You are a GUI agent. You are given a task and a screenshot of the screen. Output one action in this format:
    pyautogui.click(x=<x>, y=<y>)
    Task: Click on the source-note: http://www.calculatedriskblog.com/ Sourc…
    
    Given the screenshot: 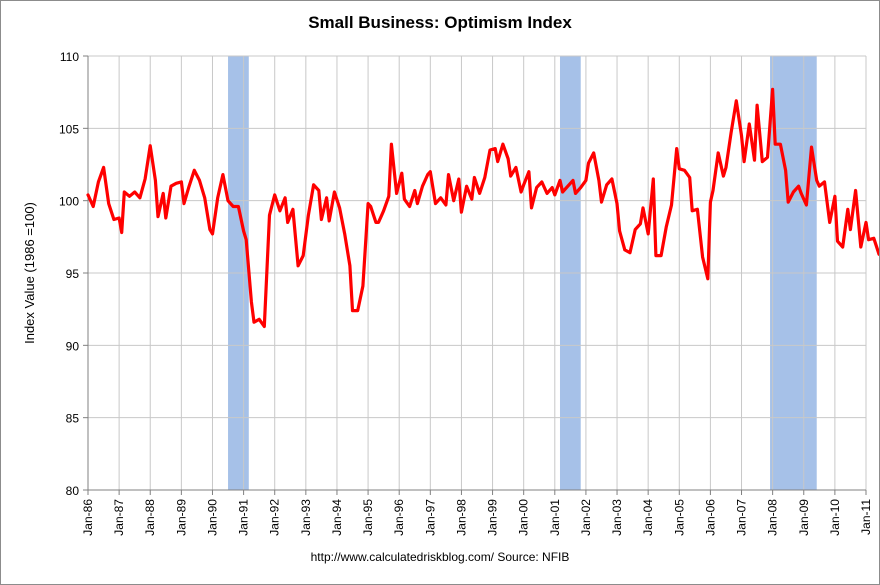 What is the action you would take?
    pyautogui.click(x=440, y=557)
    